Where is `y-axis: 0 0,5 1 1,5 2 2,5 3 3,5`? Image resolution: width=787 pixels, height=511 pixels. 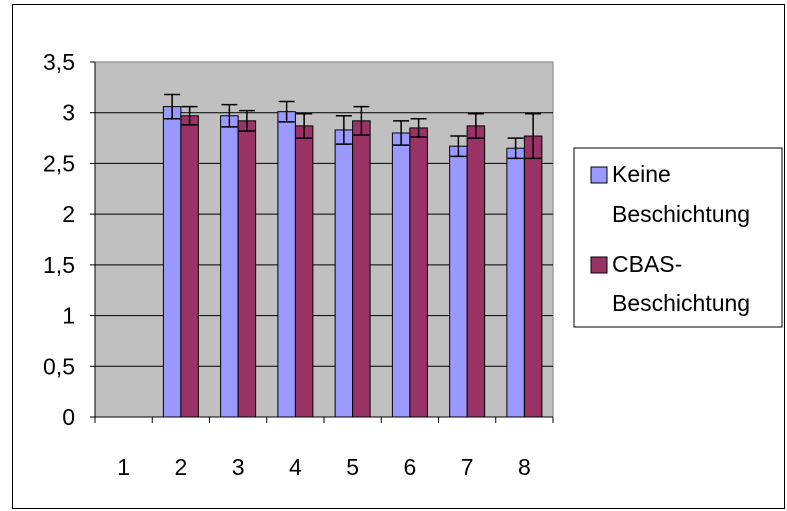 y-axis: 0 0,5 1 1,5 2 2,5 3 3,5 is located at coordinates (69, 239).